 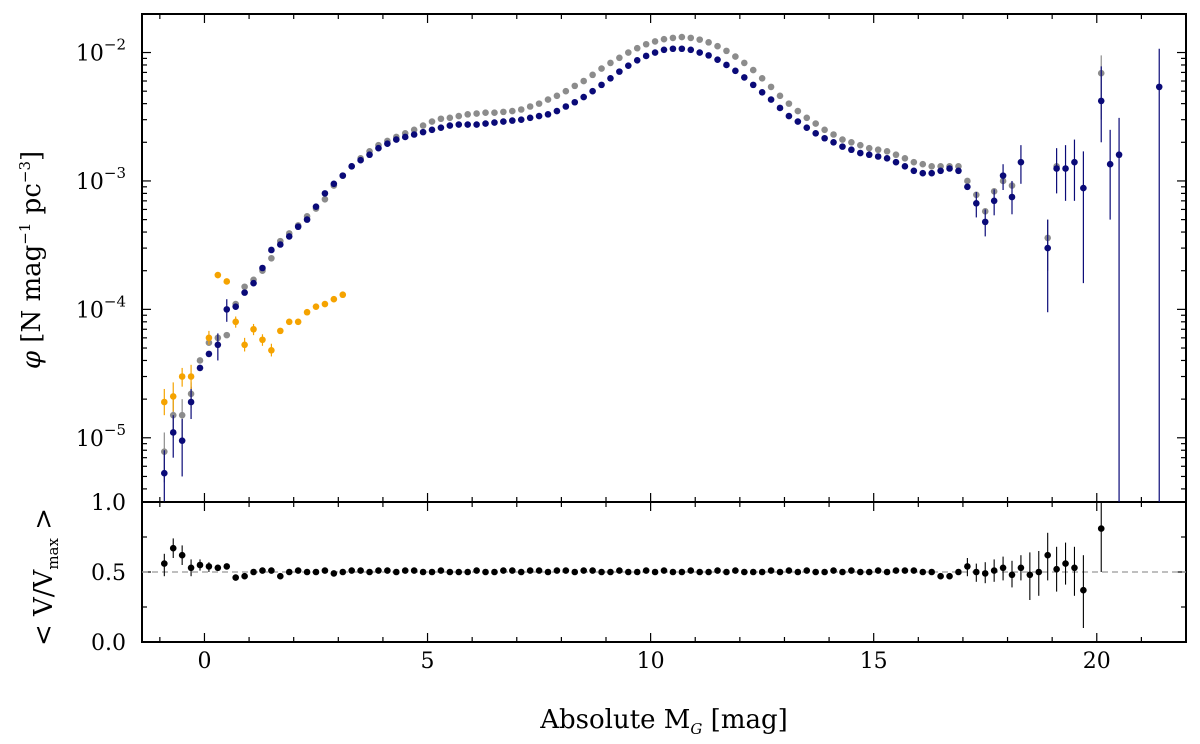 What do you see at coordinates (101, 51) in the screenshot?
I see `y-tick-label: 10−2` at bounding box center [101, 51].